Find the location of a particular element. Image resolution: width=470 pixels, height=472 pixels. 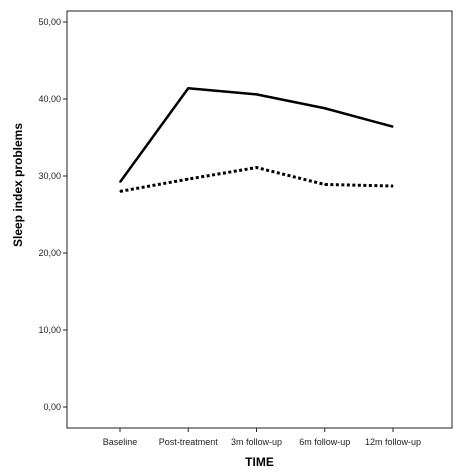

y-tick-label: 20,00 is located at coordinates (49, 253).